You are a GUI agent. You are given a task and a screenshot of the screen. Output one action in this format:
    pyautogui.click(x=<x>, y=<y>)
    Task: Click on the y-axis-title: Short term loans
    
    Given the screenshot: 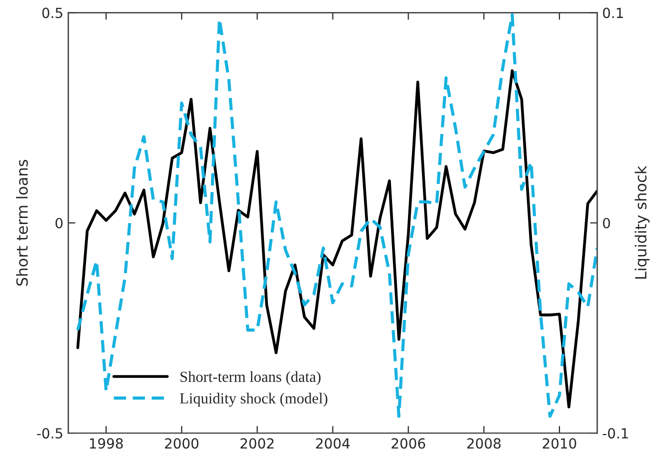 What is the action you would take?
    pyautogui.click(x=22, y=223)
    